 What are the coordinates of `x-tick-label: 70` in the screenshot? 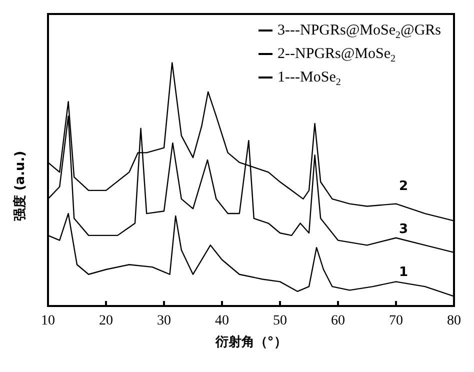 It's located at (396, 321).